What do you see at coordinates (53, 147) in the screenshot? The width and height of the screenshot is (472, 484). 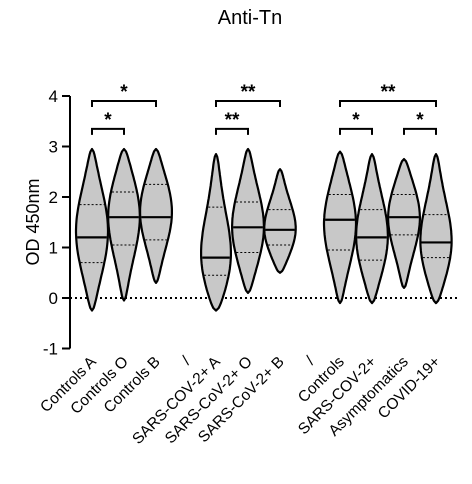 I see `y-tick-label: 3` at bounding box center [53, 147].